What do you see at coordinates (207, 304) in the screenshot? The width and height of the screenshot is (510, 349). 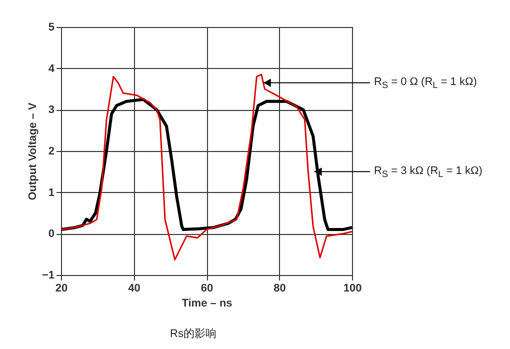 I see `x-axis-title: Time – ns` at bounding box center [207, 304].